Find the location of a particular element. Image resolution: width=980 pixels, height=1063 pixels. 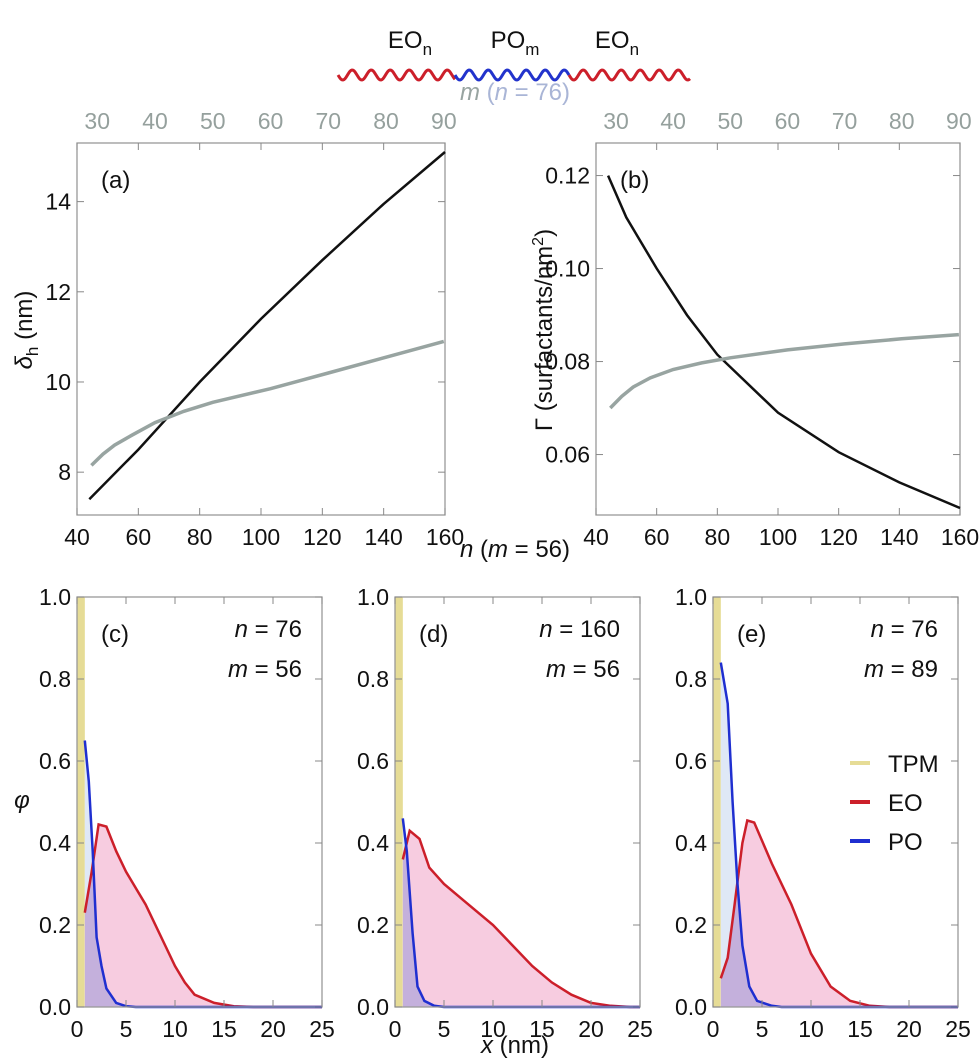

panel-label: (a) is located at coordinates (115, 180).